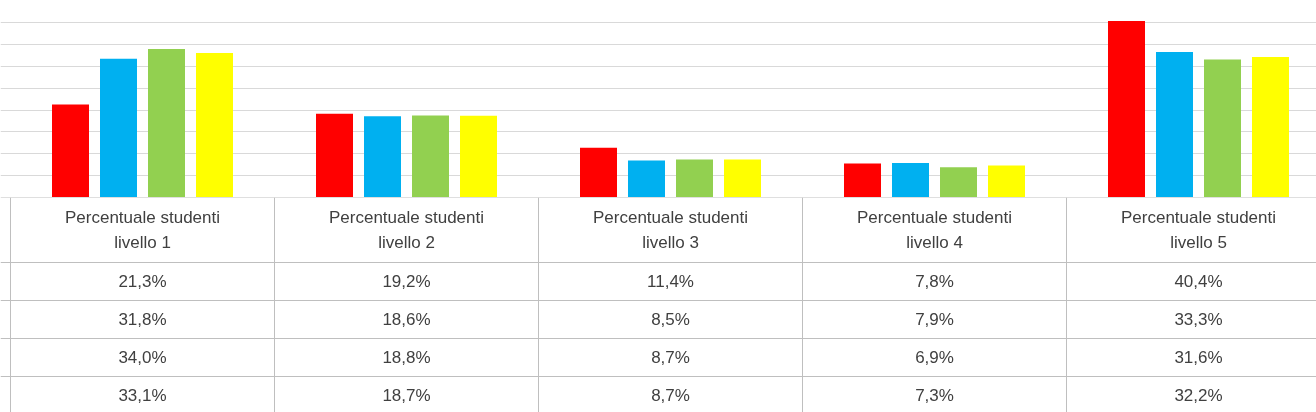 This screenshot has height=412, width=1316. What do you see at coordinates (142, 230) in the screenshot?
I see `x-tick-label: Percentuale studenti livello 1` at bounding box center [142, 230].